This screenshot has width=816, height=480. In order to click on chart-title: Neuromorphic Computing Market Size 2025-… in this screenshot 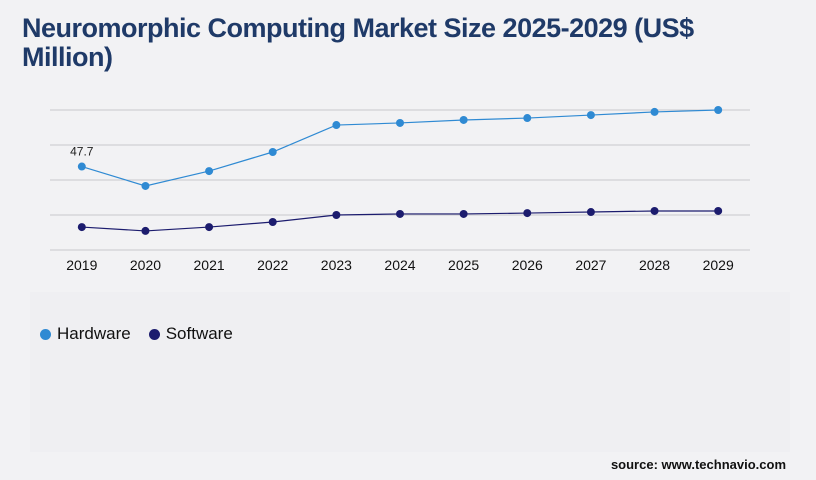, I will do `click(358, 42)`.